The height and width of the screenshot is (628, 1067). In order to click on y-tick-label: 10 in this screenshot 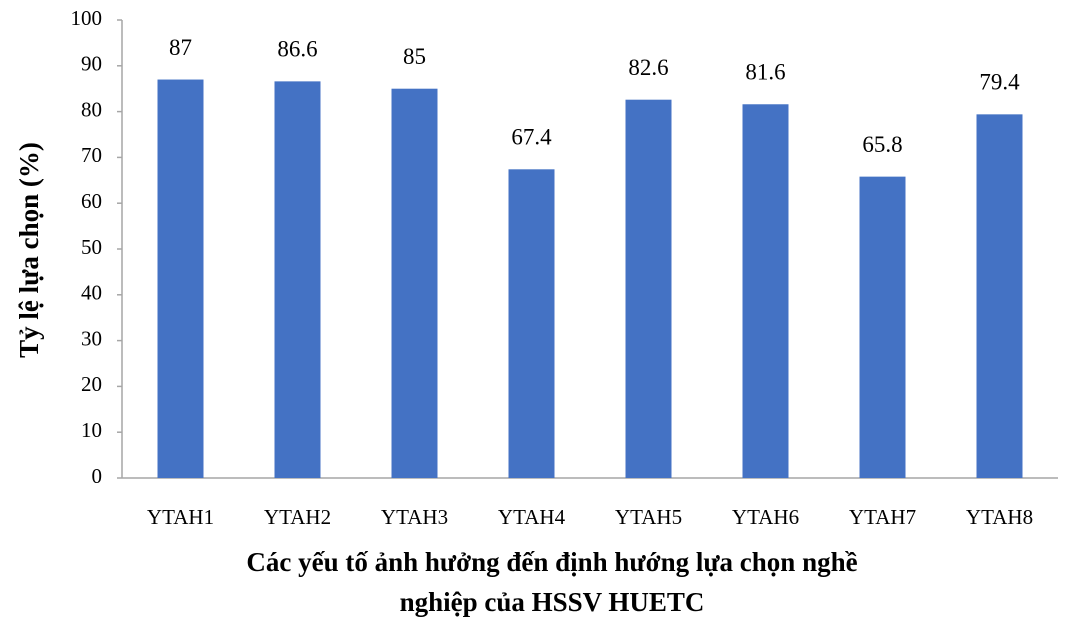, I will do `click(91, 430)`.